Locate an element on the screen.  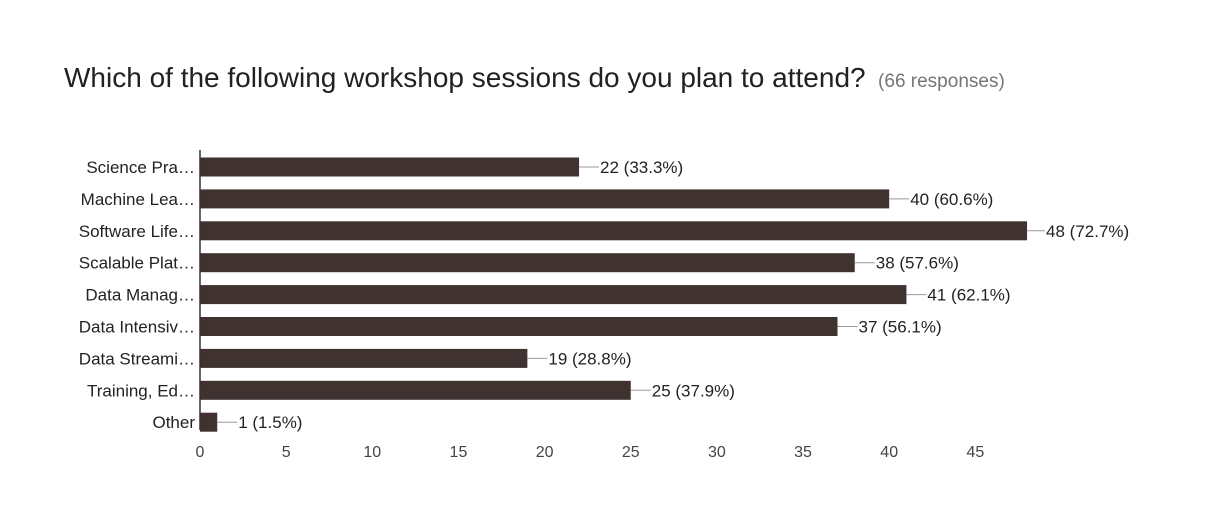
data-label: 41 (62.1%) is located at coordinates (968, 295).